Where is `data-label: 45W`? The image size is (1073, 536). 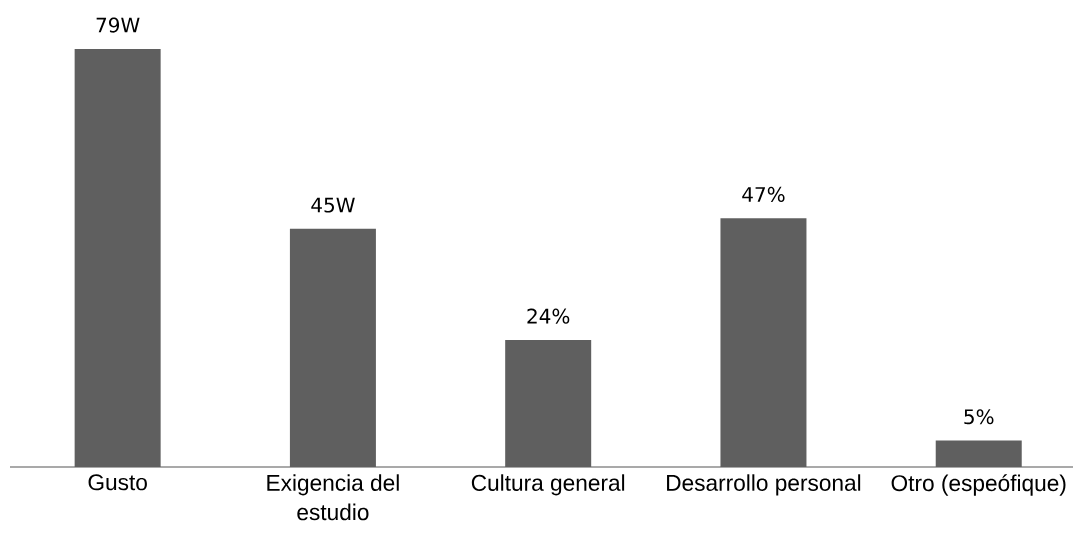
data-label: 45W is located at coordinates (333, 205).